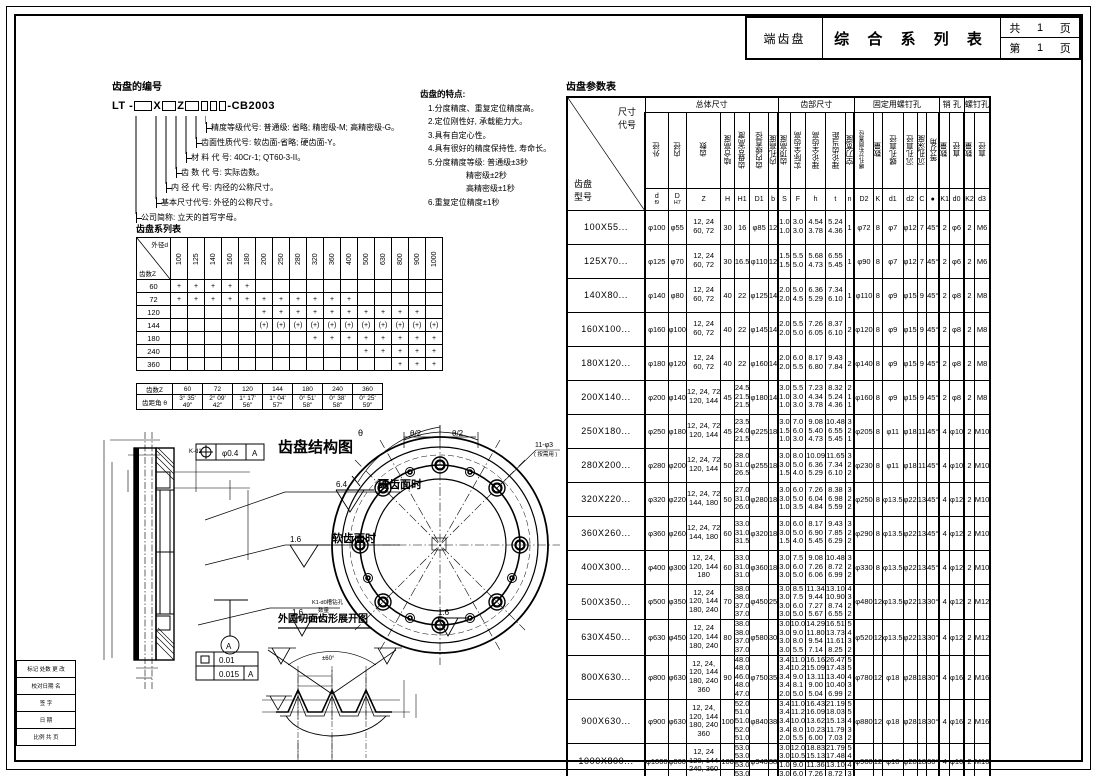  I want to click on parameter-data-cell: 3.0 3.0 1.5, so click(784, 465).